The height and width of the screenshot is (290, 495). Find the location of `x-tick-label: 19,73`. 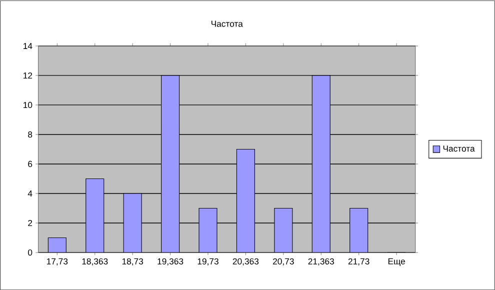

x-tick-label: 19,73 is located at coordinates (208, 262).